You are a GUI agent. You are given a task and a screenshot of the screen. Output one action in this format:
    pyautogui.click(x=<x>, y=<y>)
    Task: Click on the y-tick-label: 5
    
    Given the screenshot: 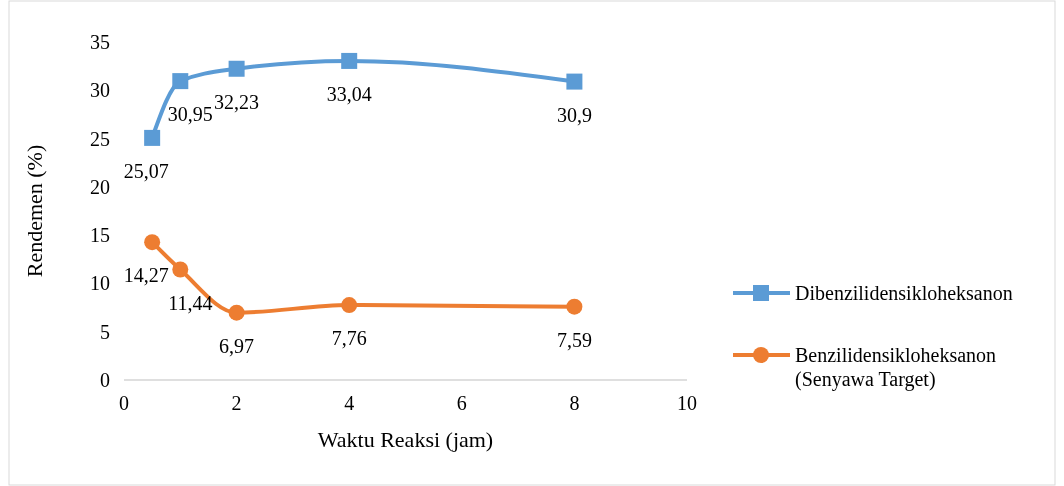 What is the action you would take?
    pyautogui.click(x=105, y=331)
    